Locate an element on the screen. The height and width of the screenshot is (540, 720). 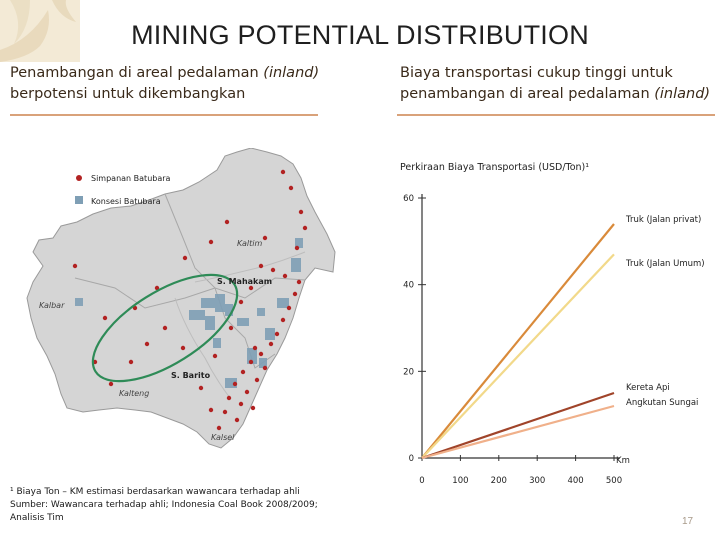
river-label-mahakam: S. Mahakam is located at coordinates (244, 281).